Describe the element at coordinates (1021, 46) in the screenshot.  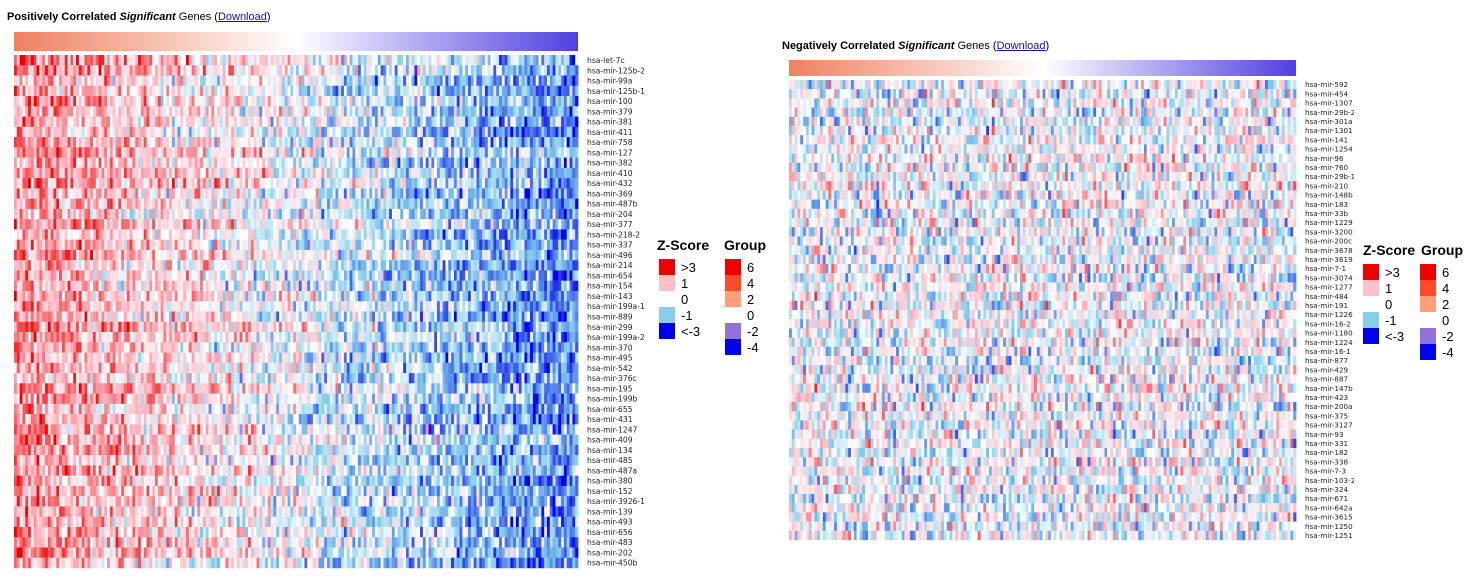
I see `download-link-negative: Download` at that location.